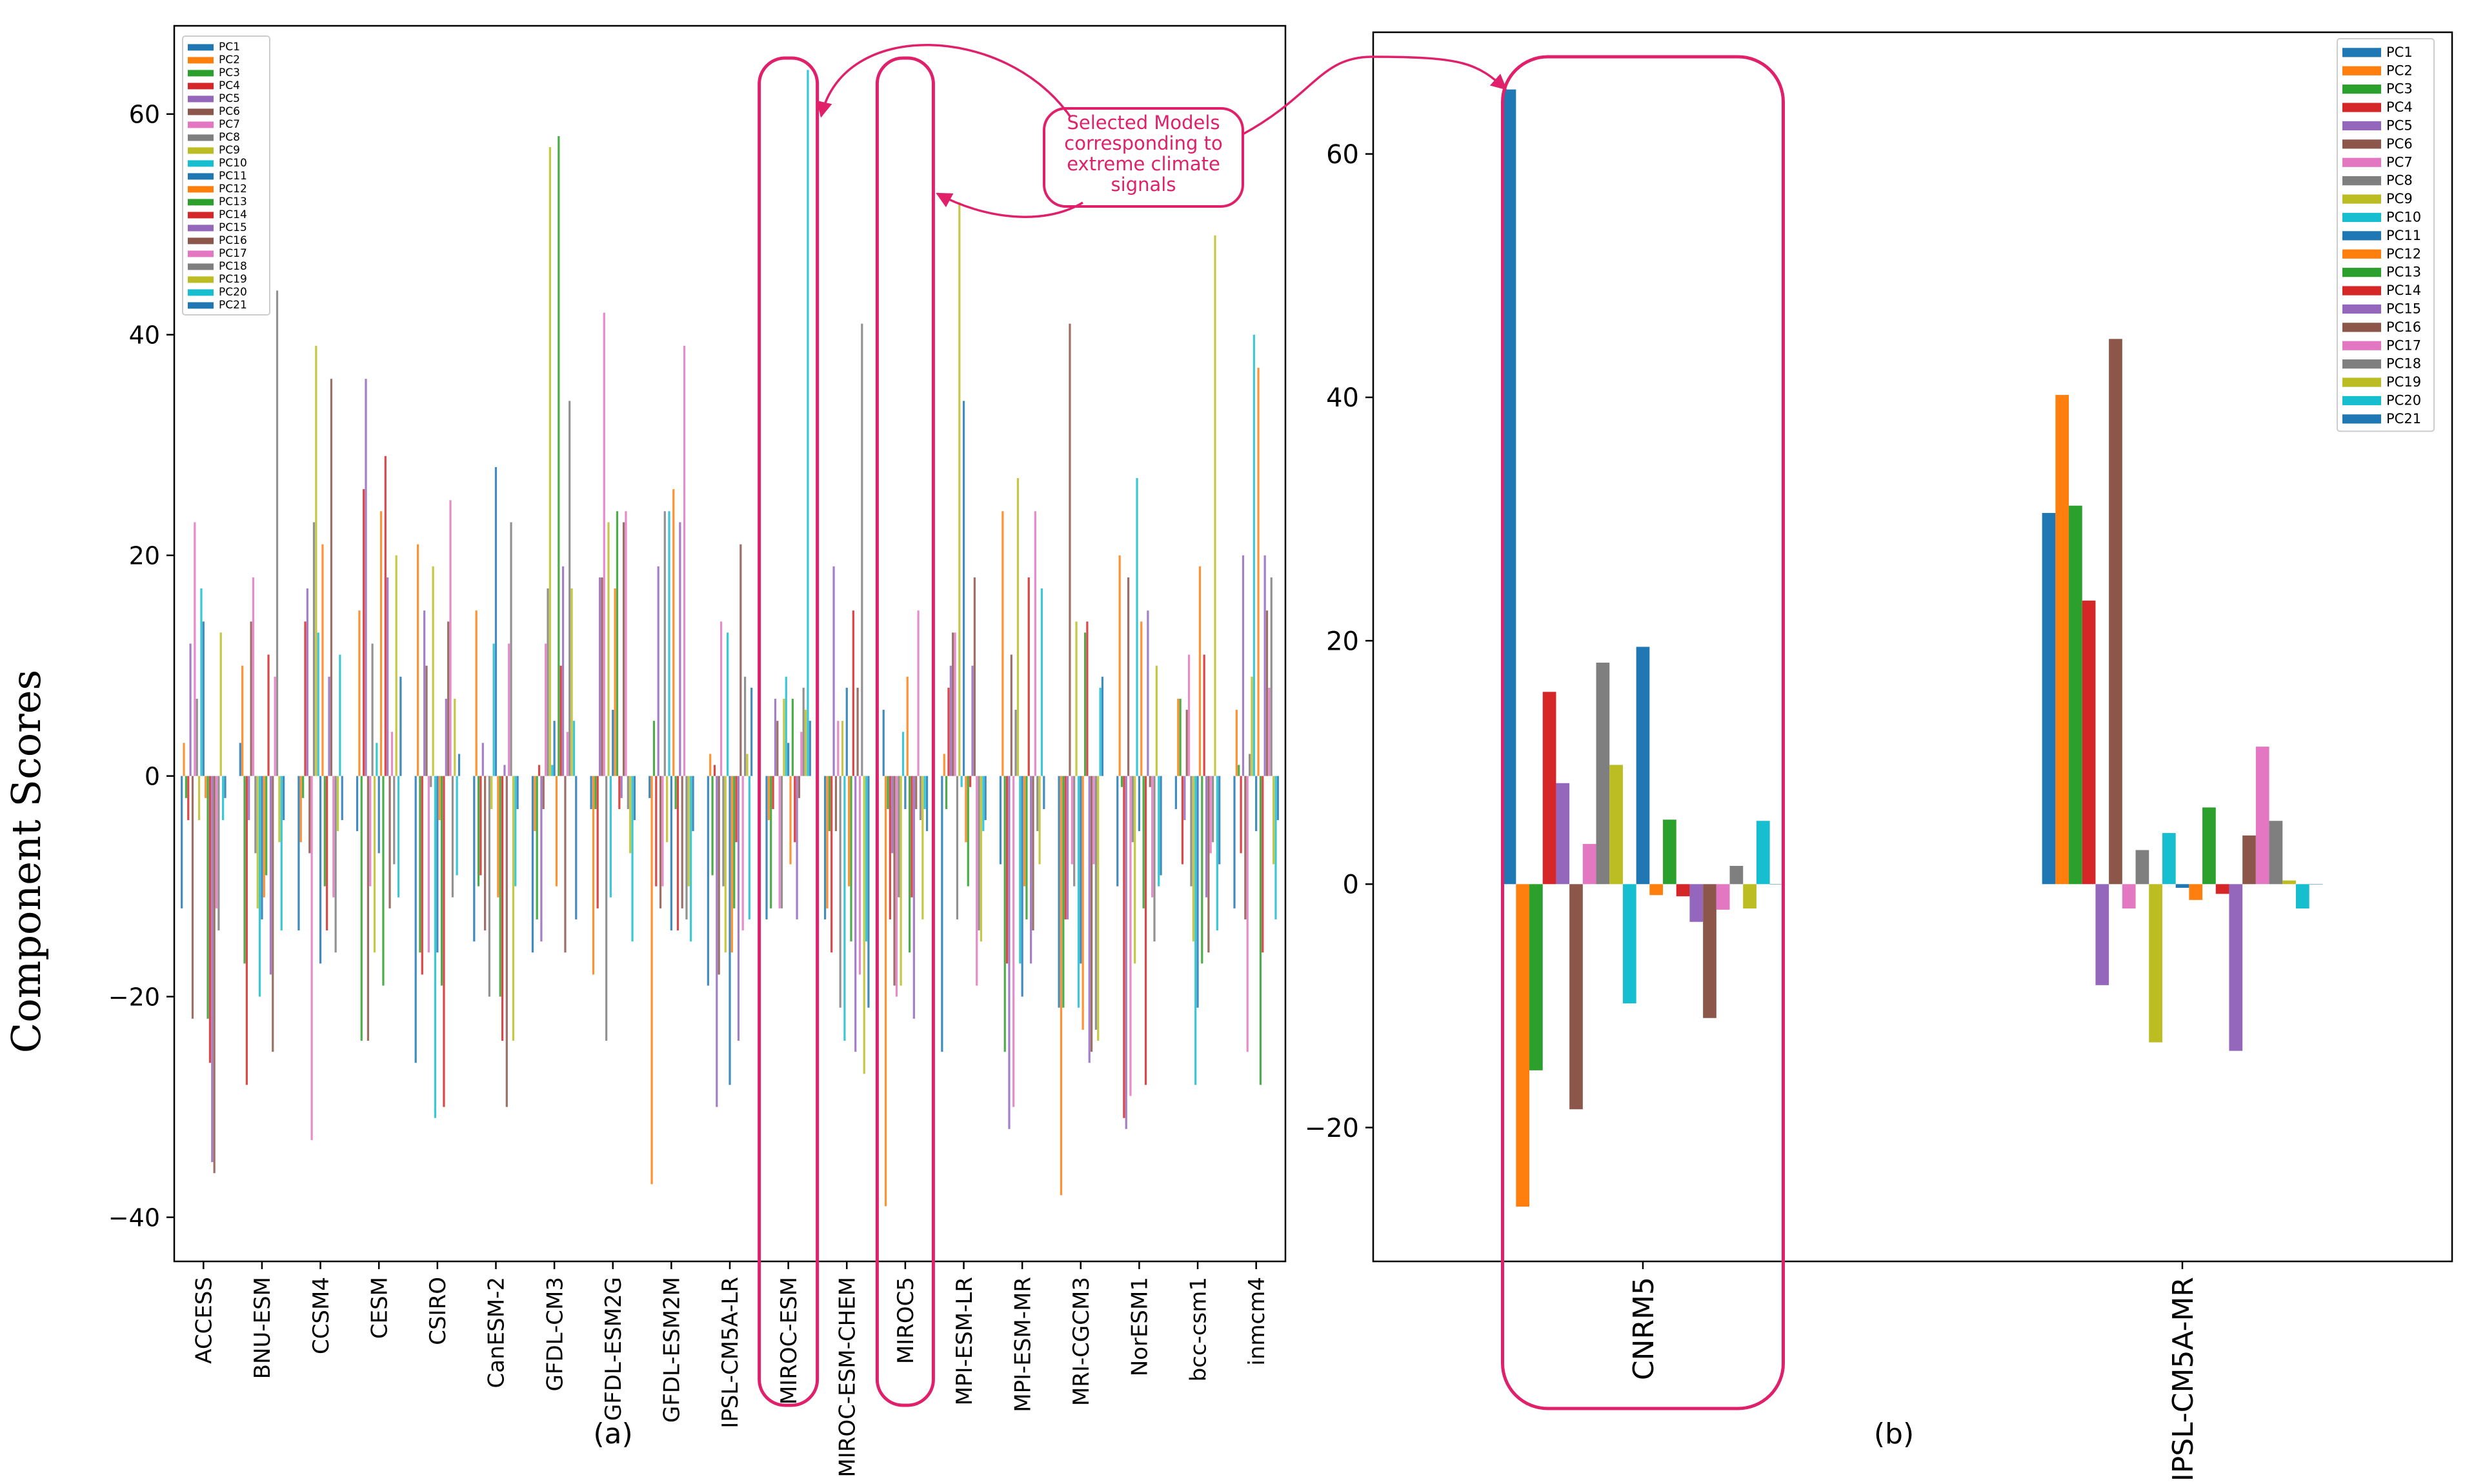 The height and width of the screenshot is (1484, 2465). I want to click on arrow-to-miroc-esm, so click(943, 81).